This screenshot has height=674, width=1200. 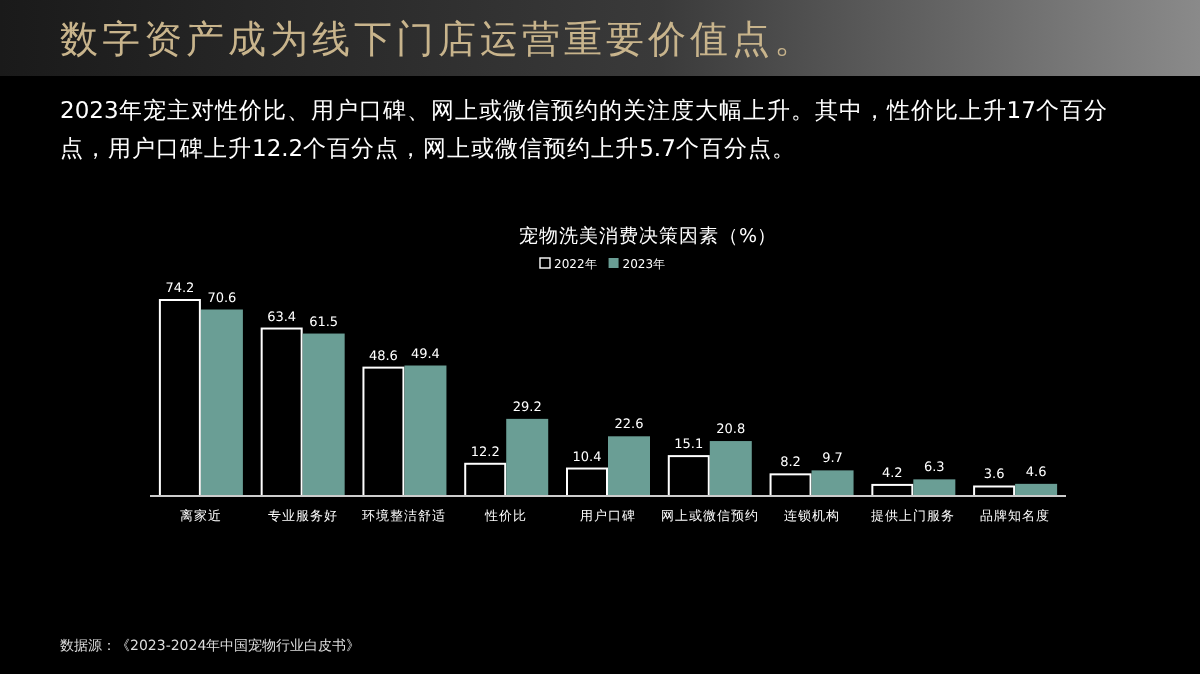 I want to click on chart-title: 宠物洗美消费决策因素（%）, so click(x=648, y=236).